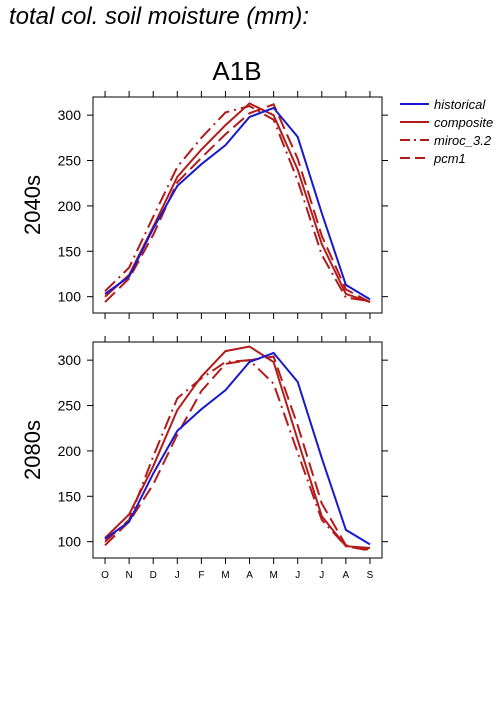 This screenshot has width=501, height=709. I want to click on x-tick-label: N, so click(129, 575).